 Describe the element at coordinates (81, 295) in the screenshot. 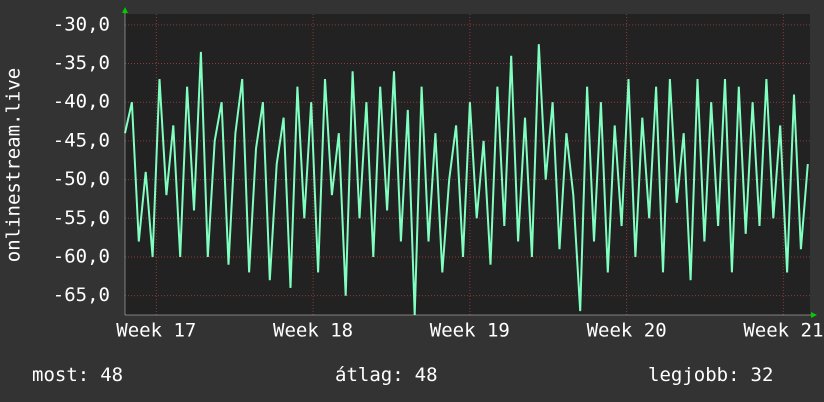

I see `y-tick-label: -65,0` at that location.